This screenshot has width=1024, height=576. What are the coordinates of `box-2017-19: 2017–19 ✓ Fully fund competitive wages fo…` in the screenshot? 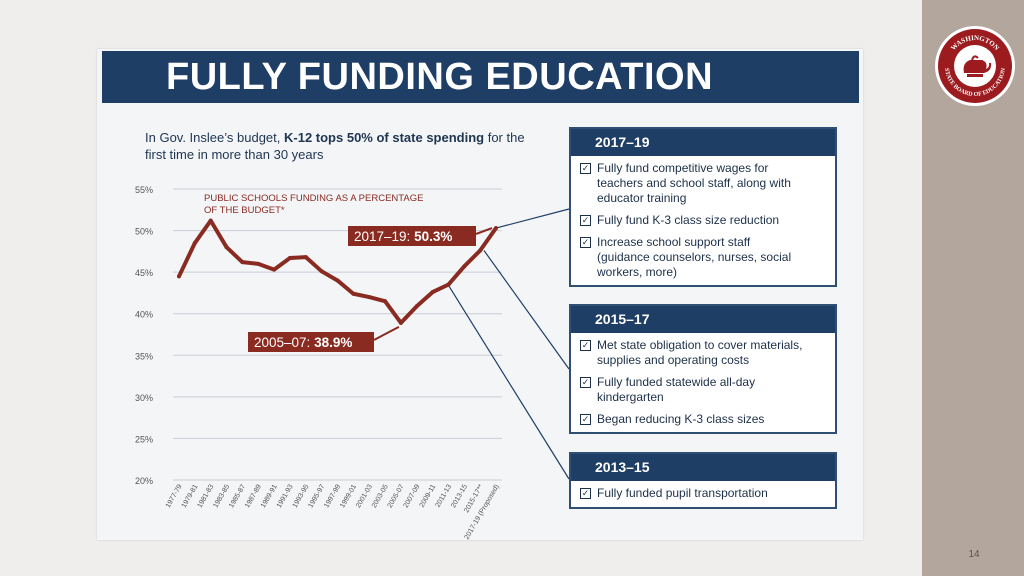 It's located at (703, 207).